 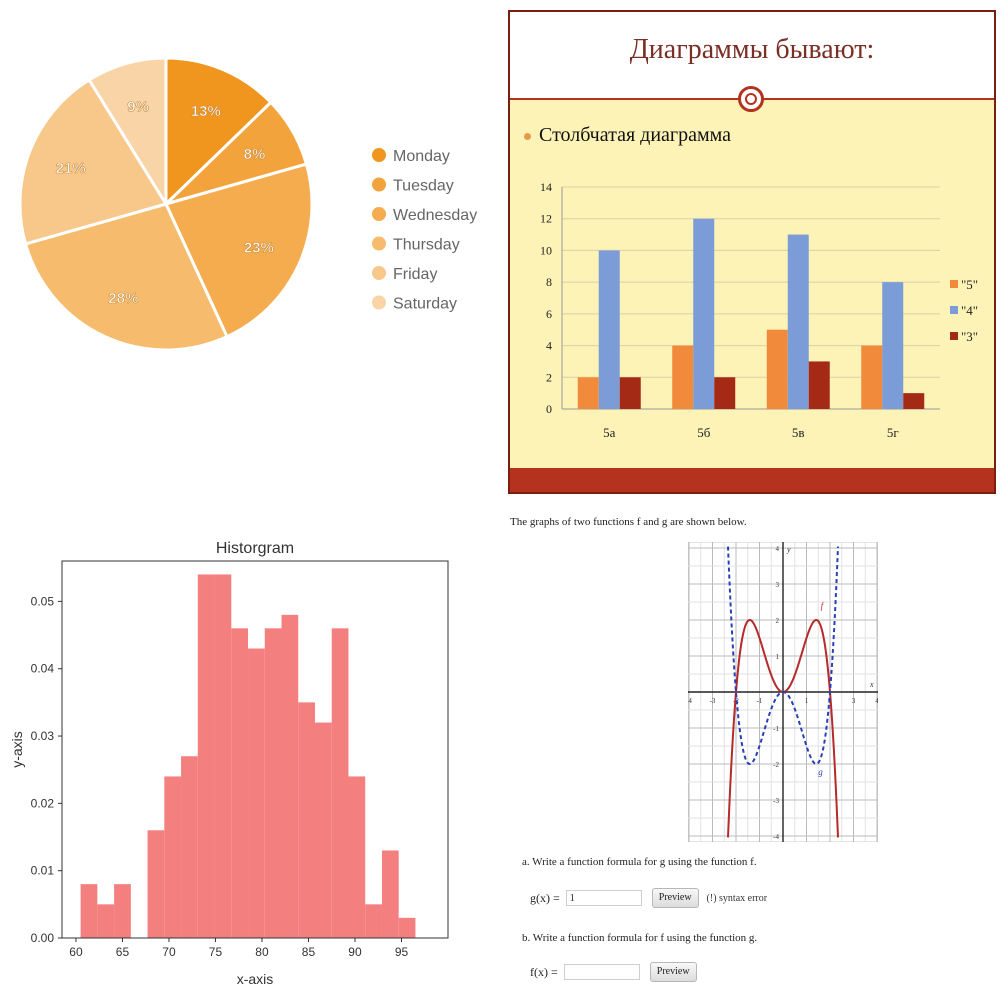 I want to click on y-tick-label: 6, so click(x=549, y=314).